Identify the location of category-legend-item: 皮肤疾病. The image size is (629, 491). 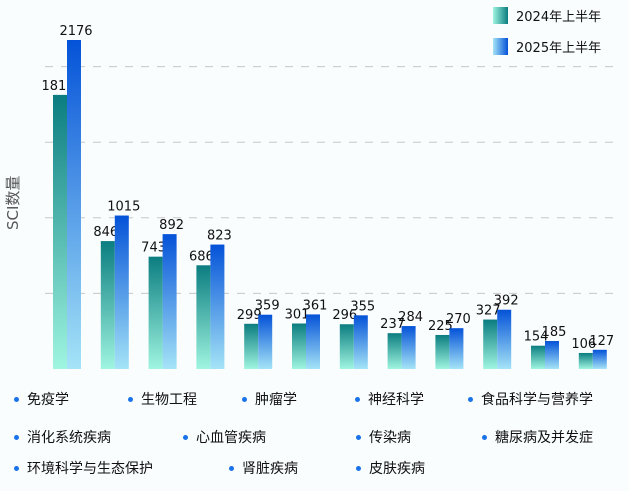
(390, 468).